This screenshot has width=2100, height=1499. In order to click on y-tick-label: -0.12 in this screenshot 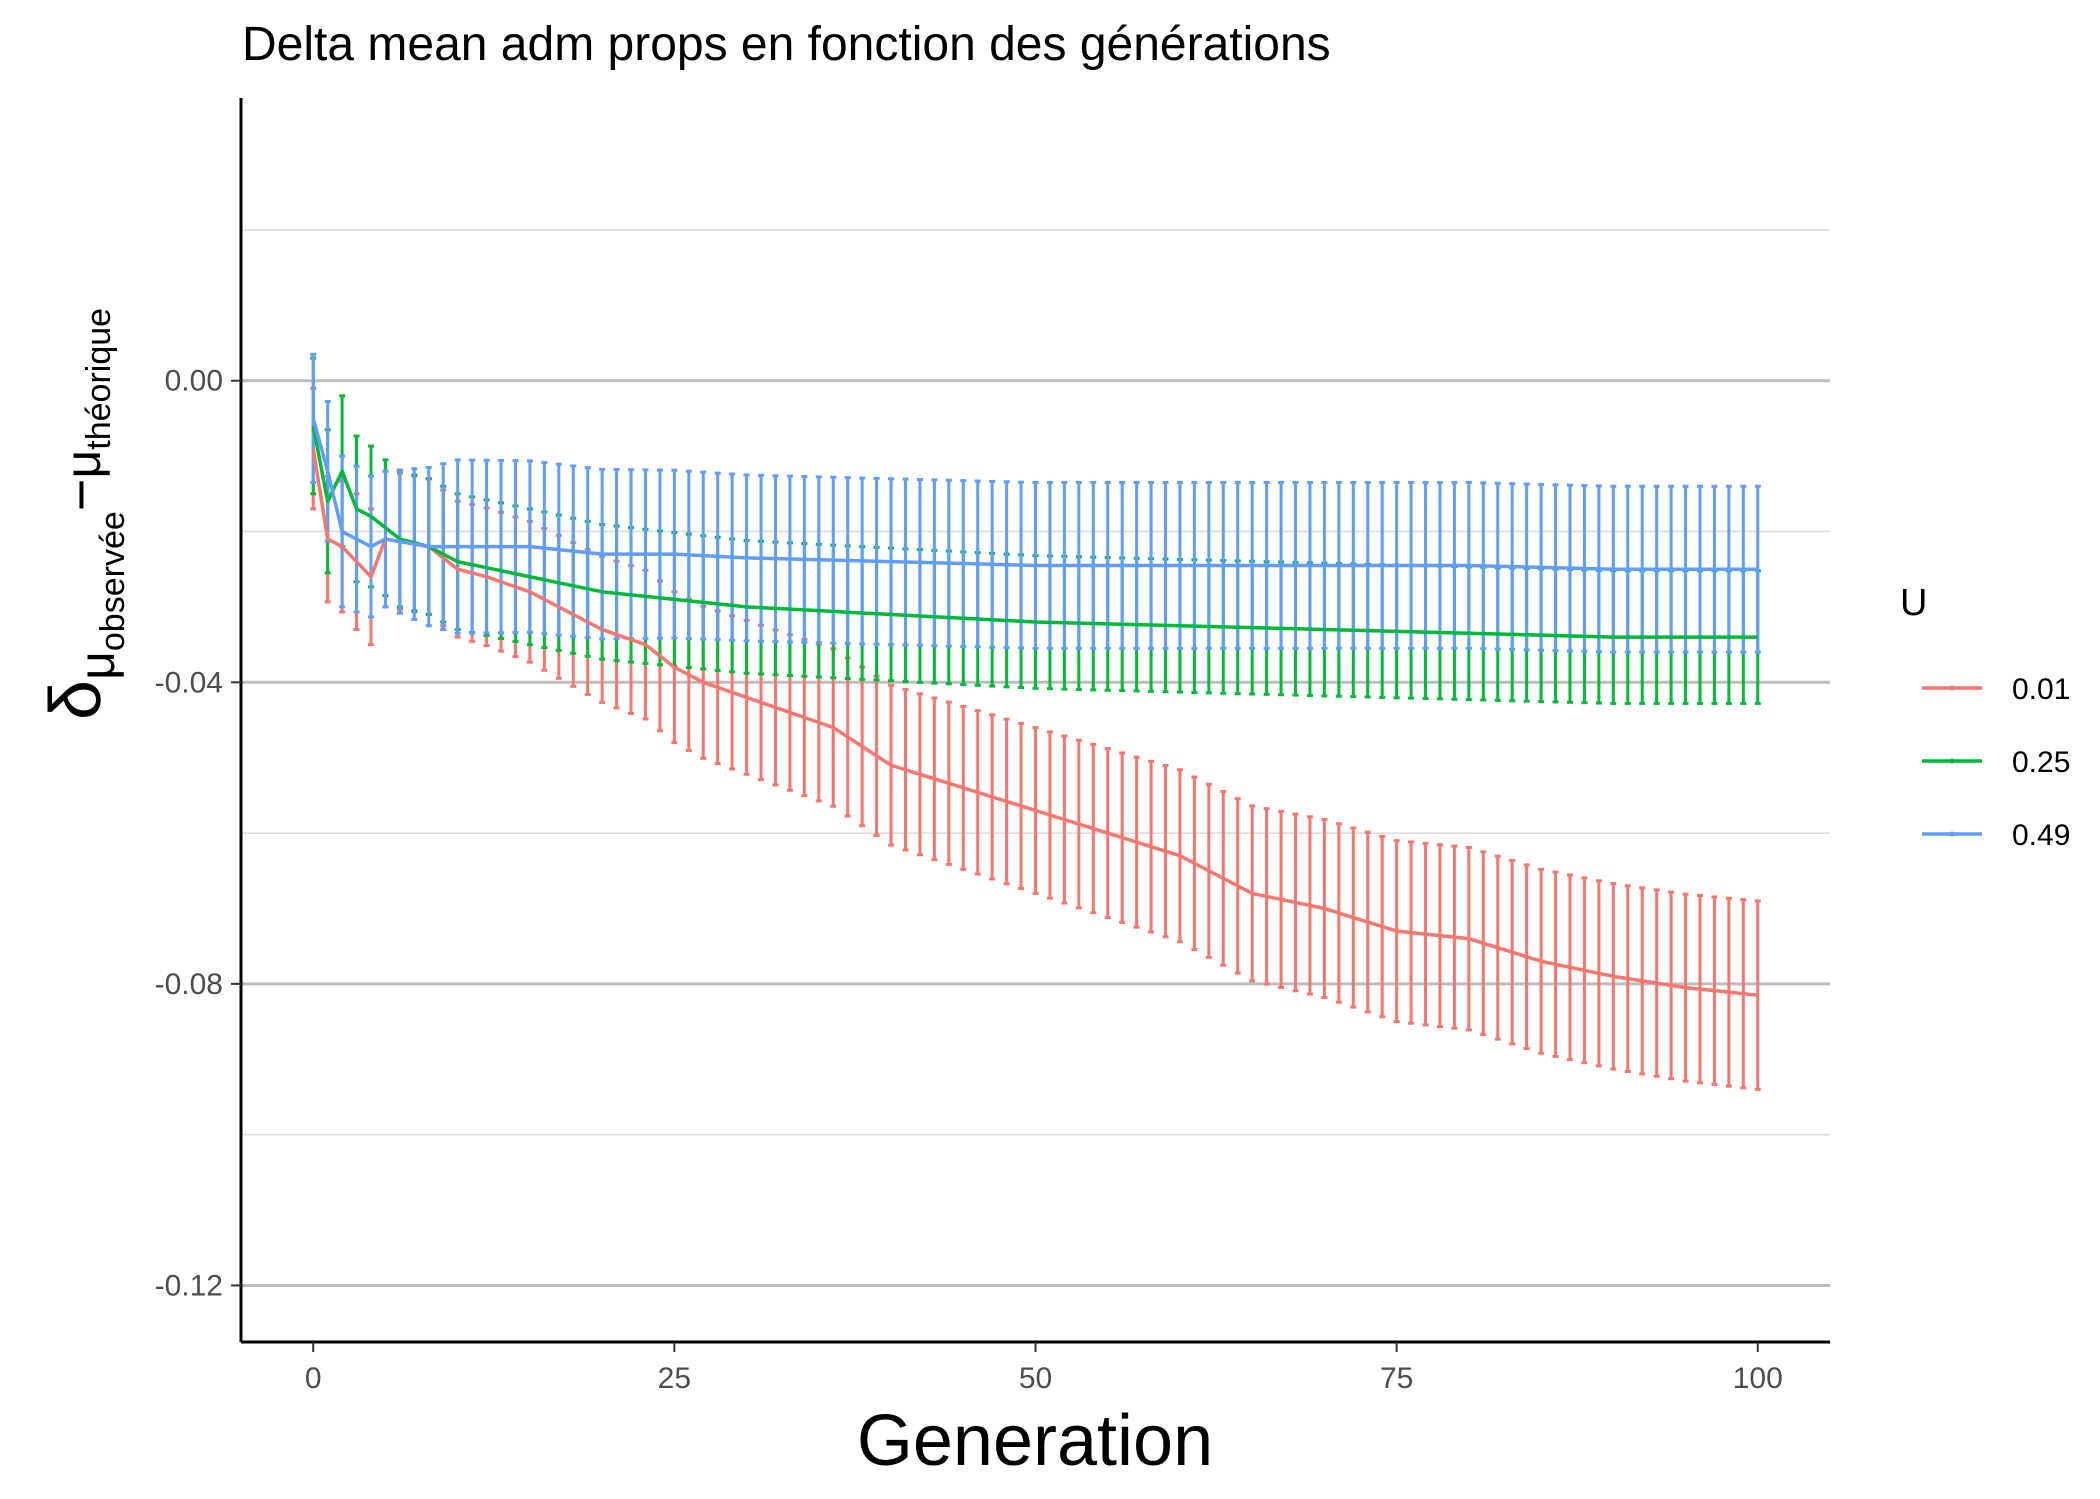, I will do `click(189, 1285)`.